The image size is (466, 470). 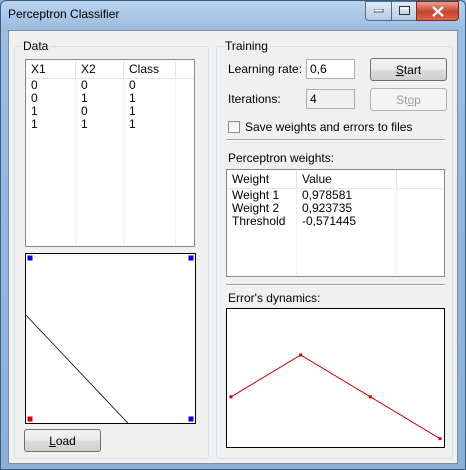 I want to click on learning-rate-input: 0,6, so click(x=330, y=69).